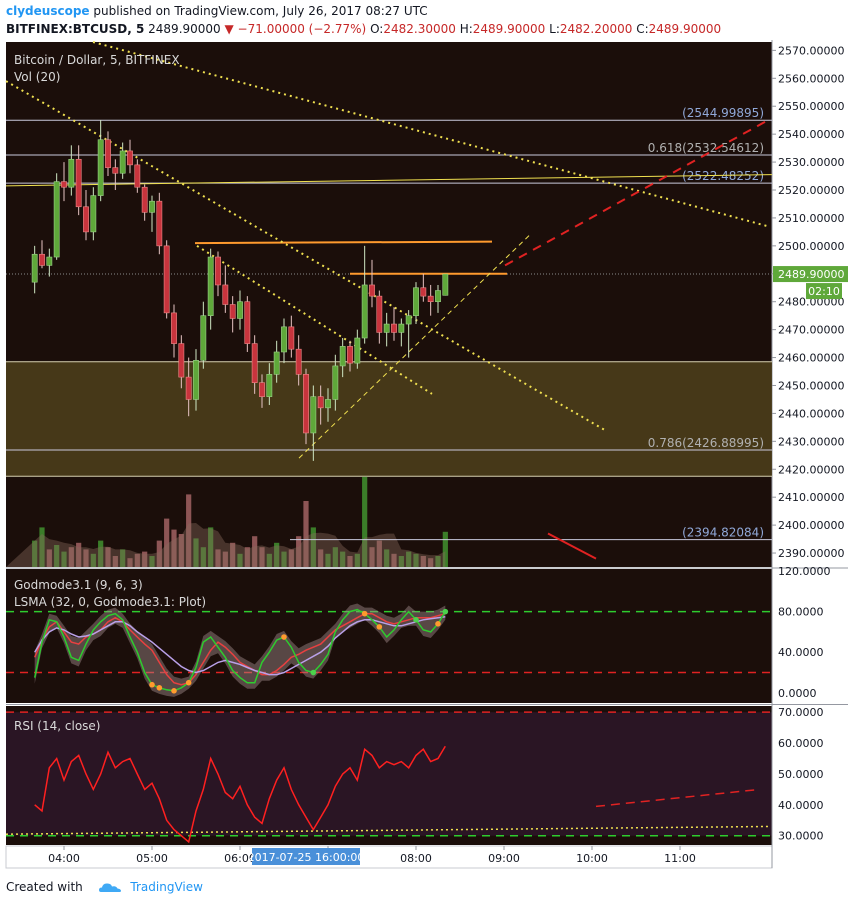  I want to click on rsi-projection-line, so click(678, 798).